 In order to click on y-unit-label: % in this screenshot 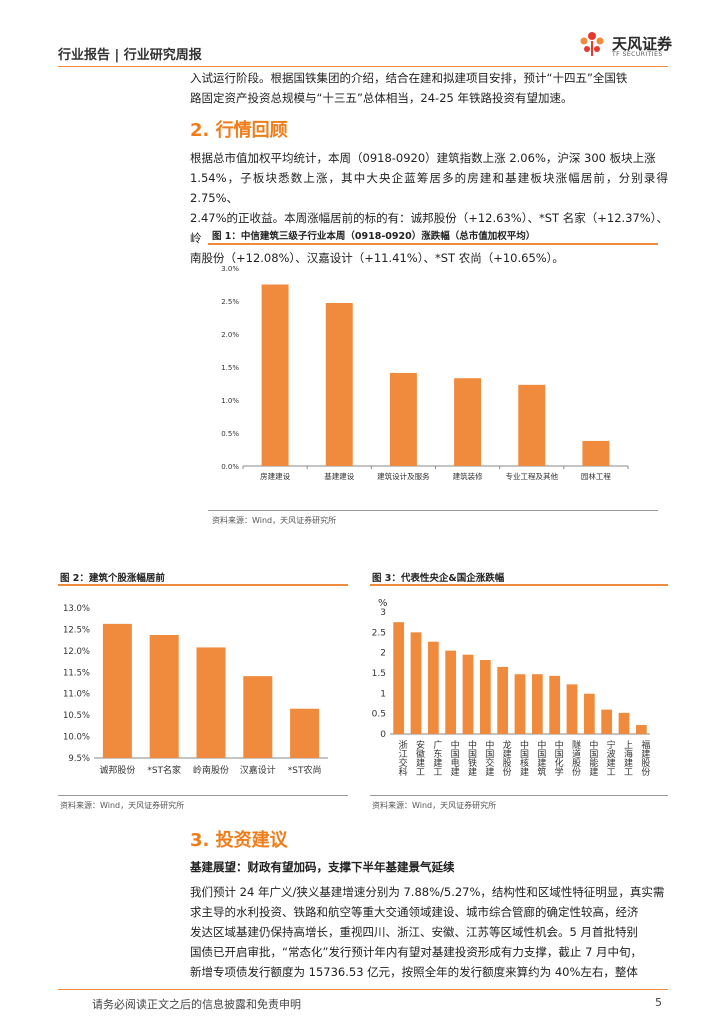, I will do `click(383, 603)`.